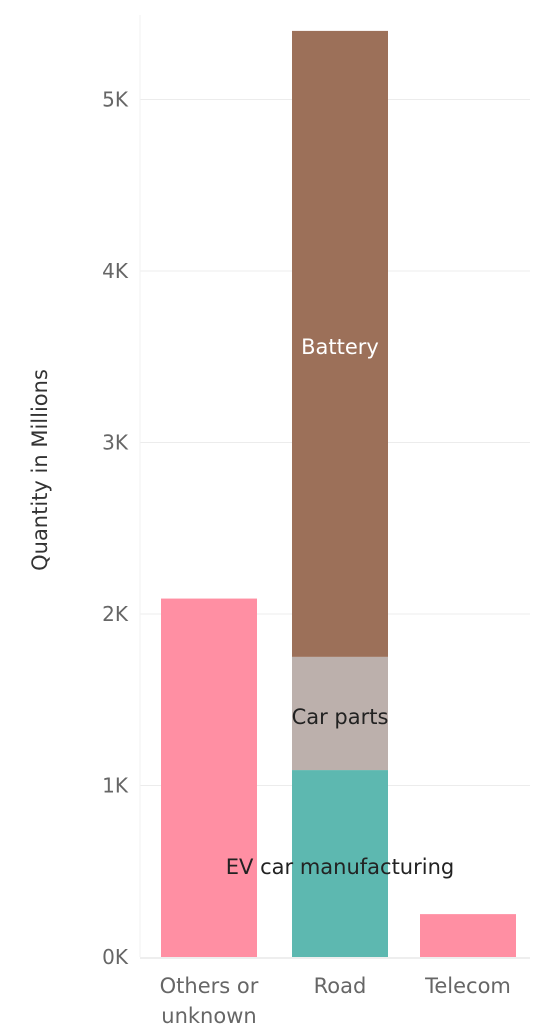  Describe the element at coordinates (115, 100) in the screenshot. I see `y-tick-label: 5K` at that location.